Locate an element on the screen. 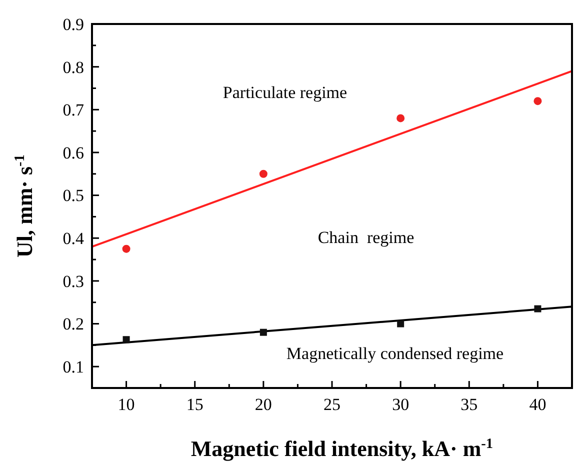 Image resolution: width=580 pixels, height=464 pixels. y-tick-label: 0.2 is located at coordinates (73, 324).